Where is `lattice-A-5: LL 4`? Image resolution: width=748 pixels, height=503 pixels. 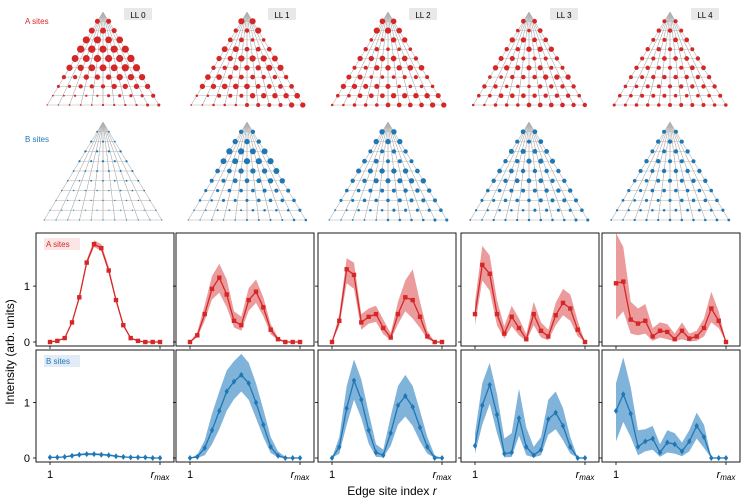 lattice-A-5: LL 4 is located at coordinates (670, 57).